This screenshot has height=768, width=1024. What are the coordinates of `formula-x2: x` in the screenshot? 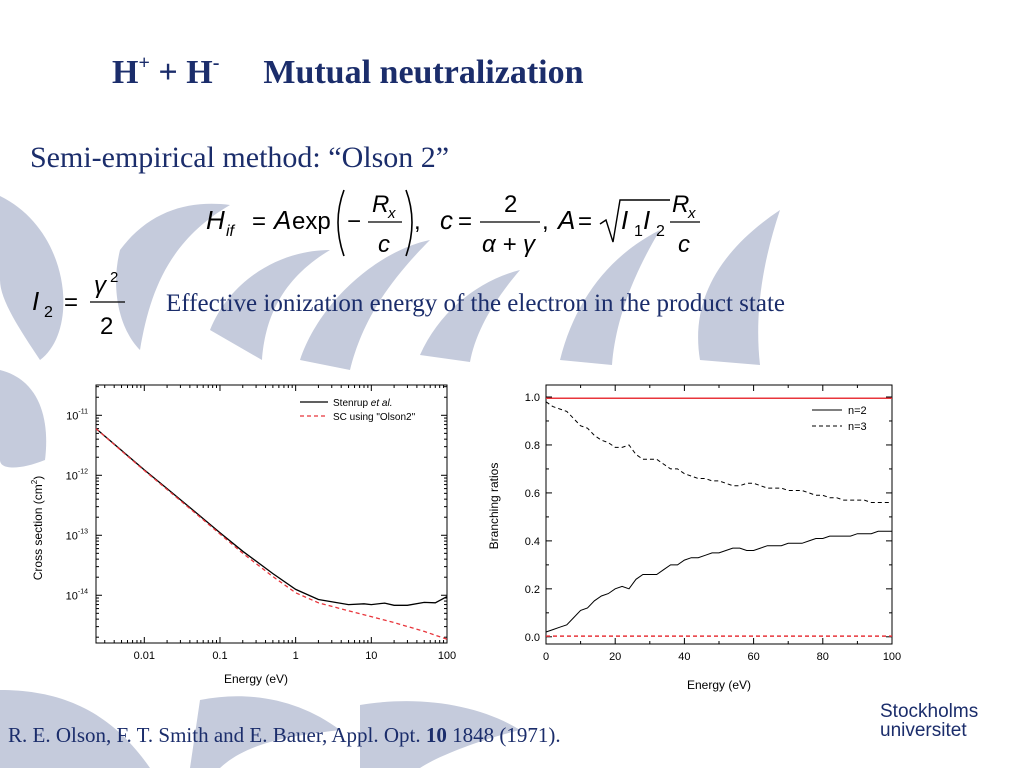 It's located at (691, 213).